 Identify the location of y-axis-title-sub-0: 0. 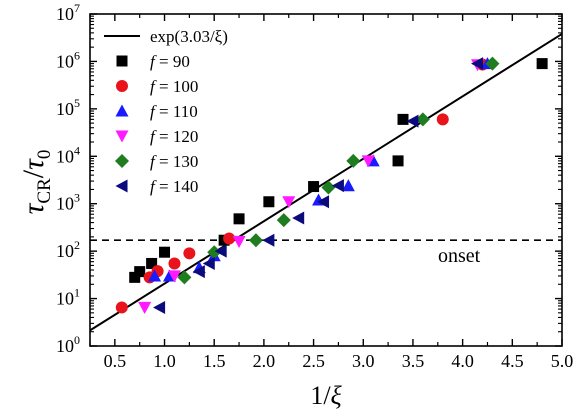
(44, 155).